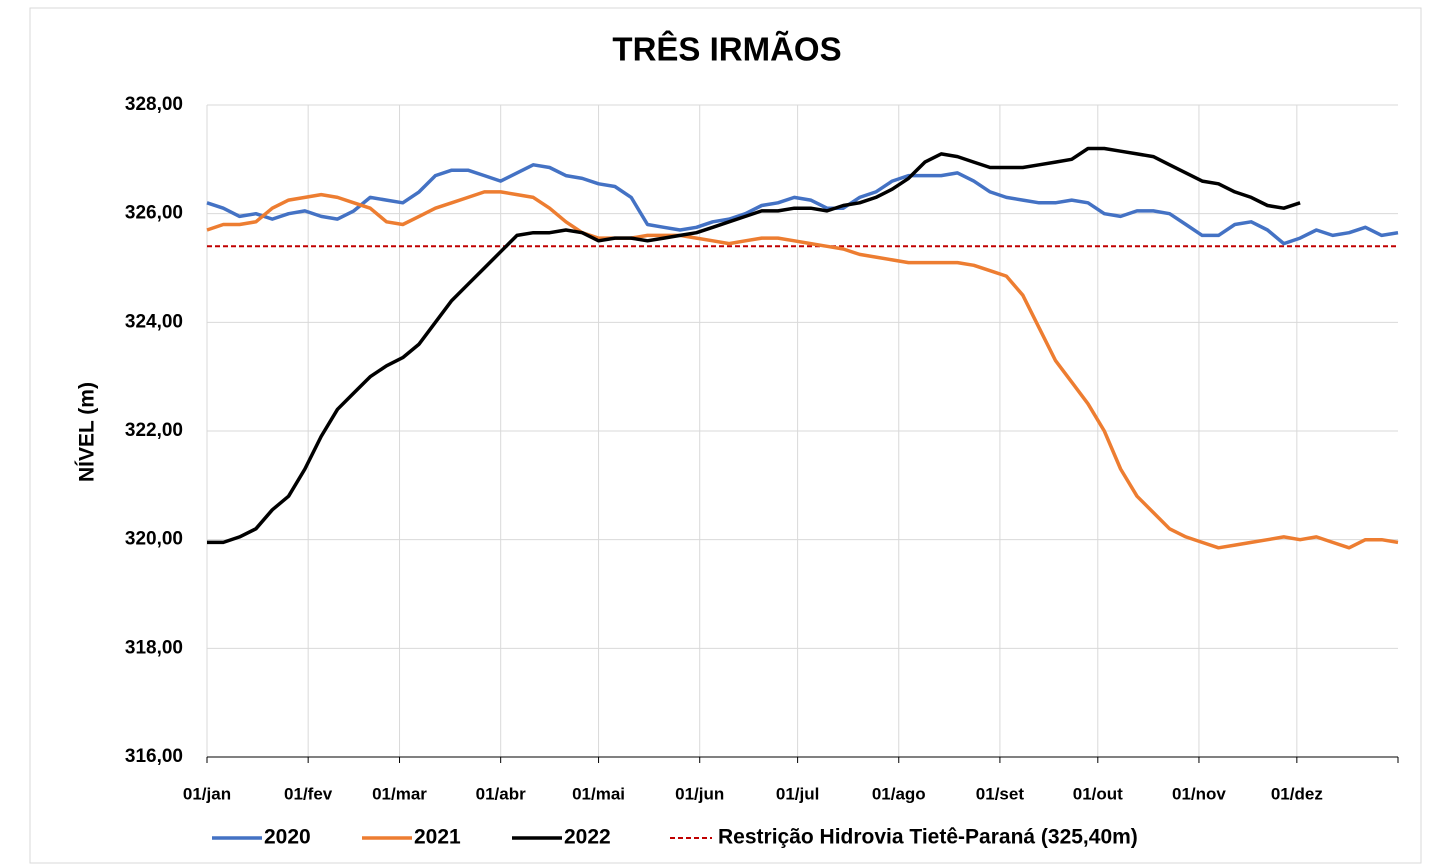  I want to click on y-tick-label: 324,00, so click(154, 321).